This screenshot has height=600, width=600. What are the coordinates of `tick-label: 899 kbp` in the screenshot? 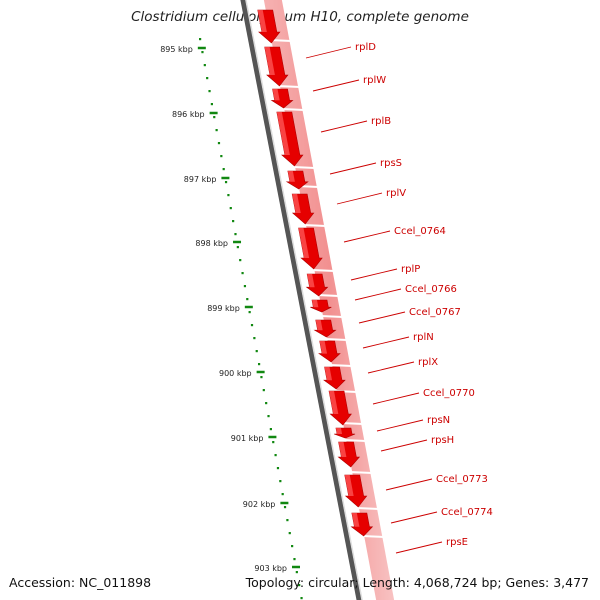 It's located at (223, 308).